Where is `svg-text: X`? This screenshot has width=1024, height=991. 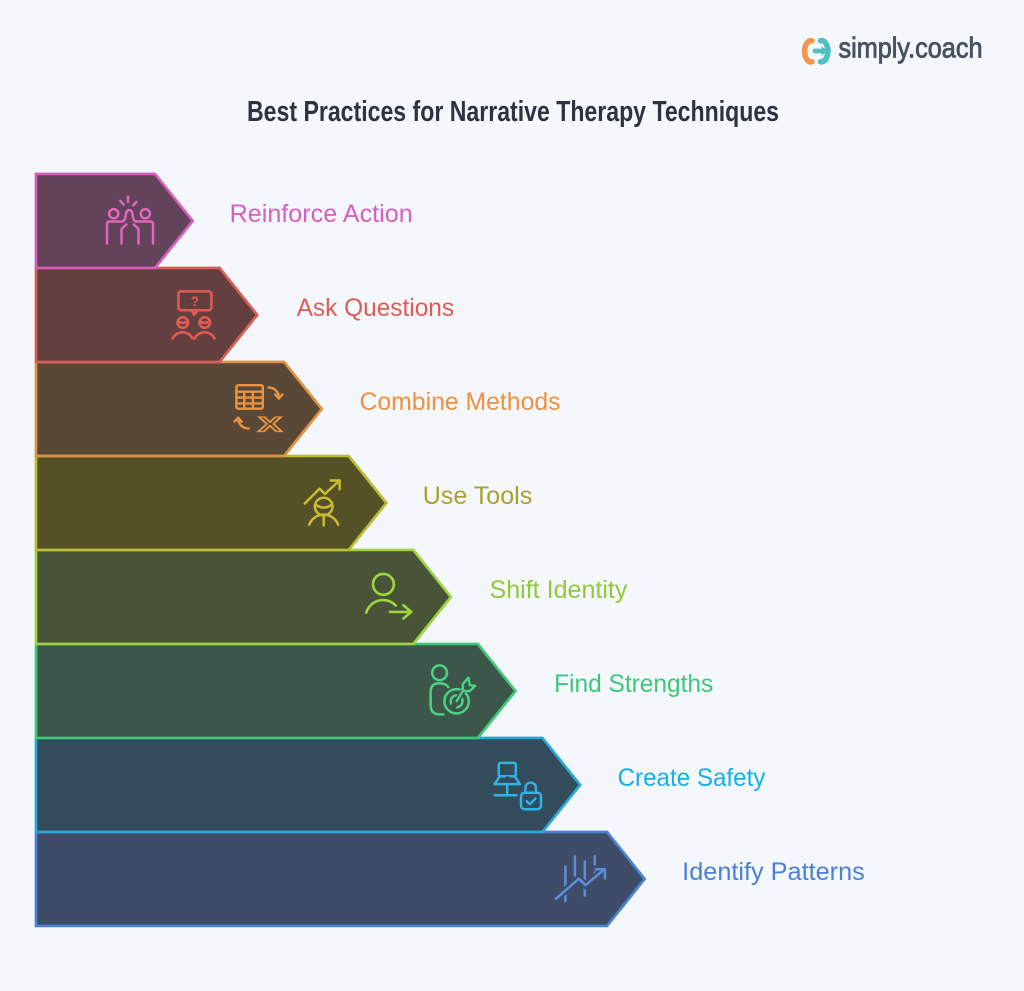
svg-text: X is located at coordinates (270, 425).